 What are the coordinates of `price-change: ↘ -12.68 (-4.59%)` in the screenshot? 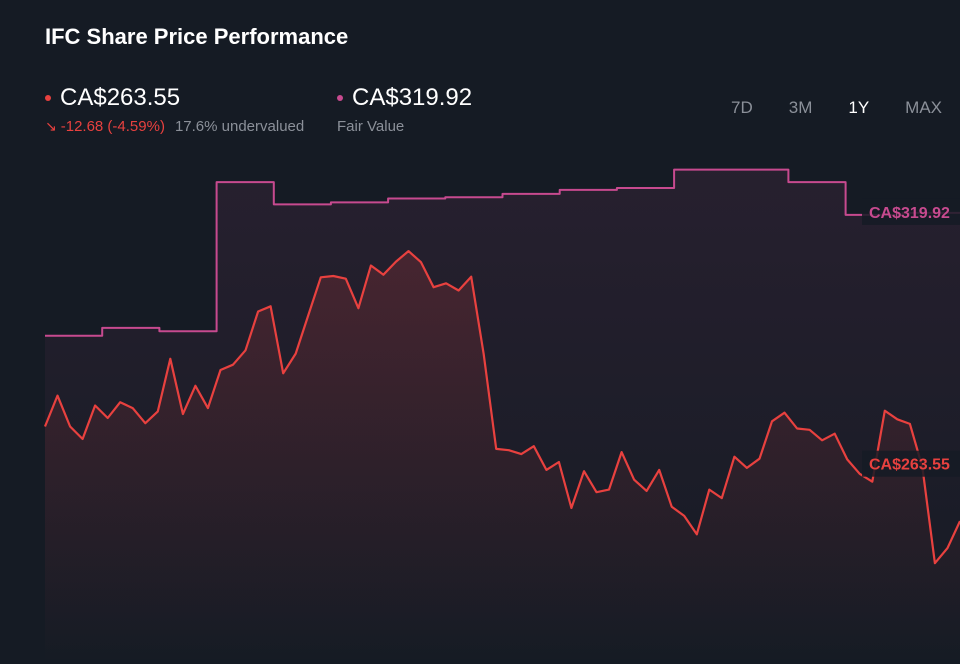 It's located at (105, 126).